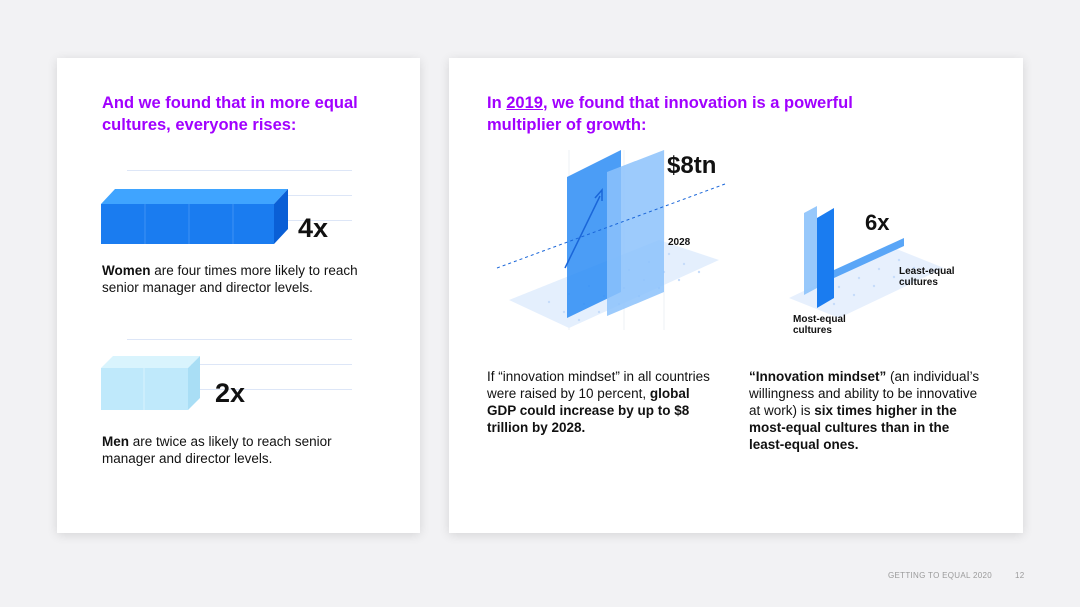 The image size is (1080, 607). Describe the element at coordinates (313, 228) in the screenshot. I see `women-multiplier: 4x` at that location.